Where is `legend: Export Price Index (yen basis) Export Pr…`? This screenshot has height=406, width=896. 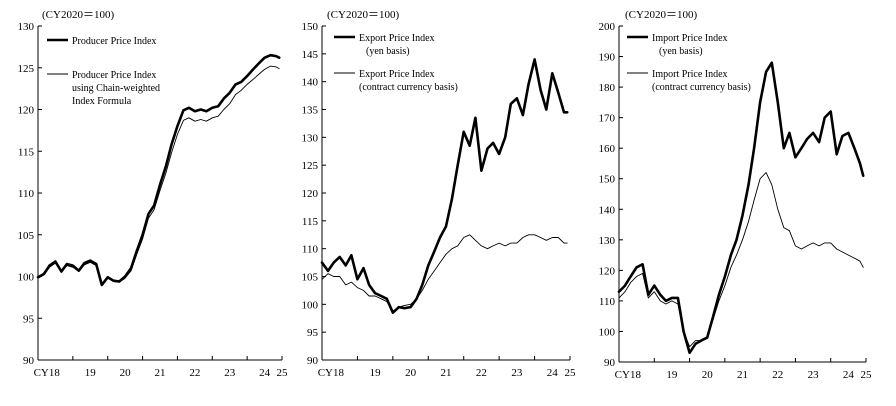
legend: Export Price Index (yen basis) Export Pr… is located at coordinates (396, 63).